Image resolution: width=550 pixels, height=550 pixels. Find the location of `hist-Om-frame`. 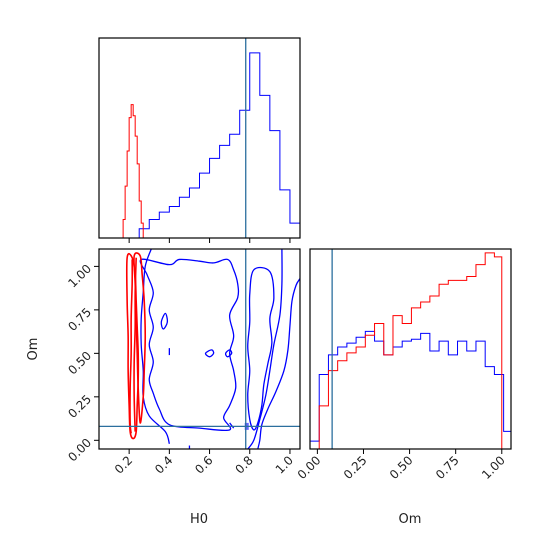

hist-Om-frame is located at coordinates (410, 349).